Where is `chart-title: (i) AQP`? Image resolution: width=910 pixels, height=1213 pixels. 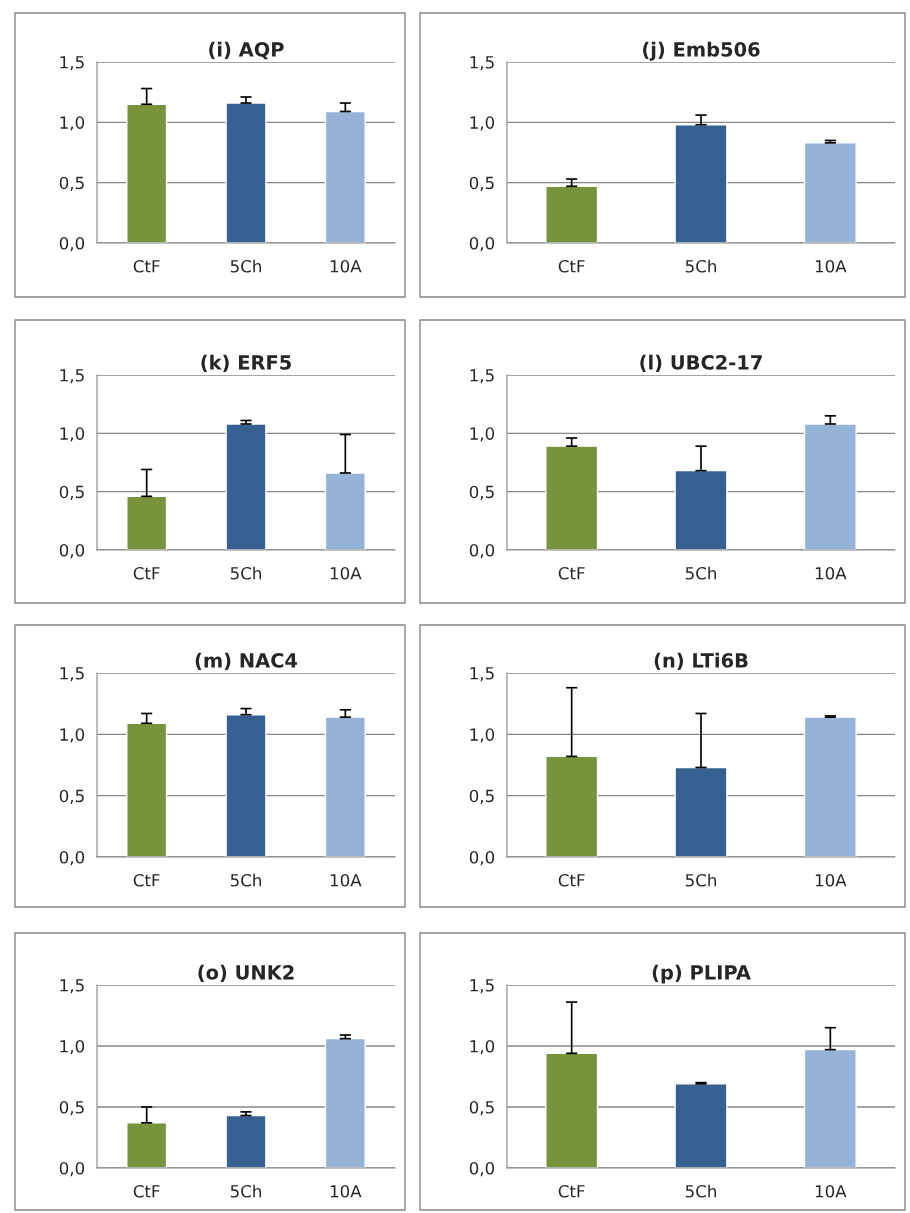 chart-title: (i) AQP is located at coordinates (246, 50).